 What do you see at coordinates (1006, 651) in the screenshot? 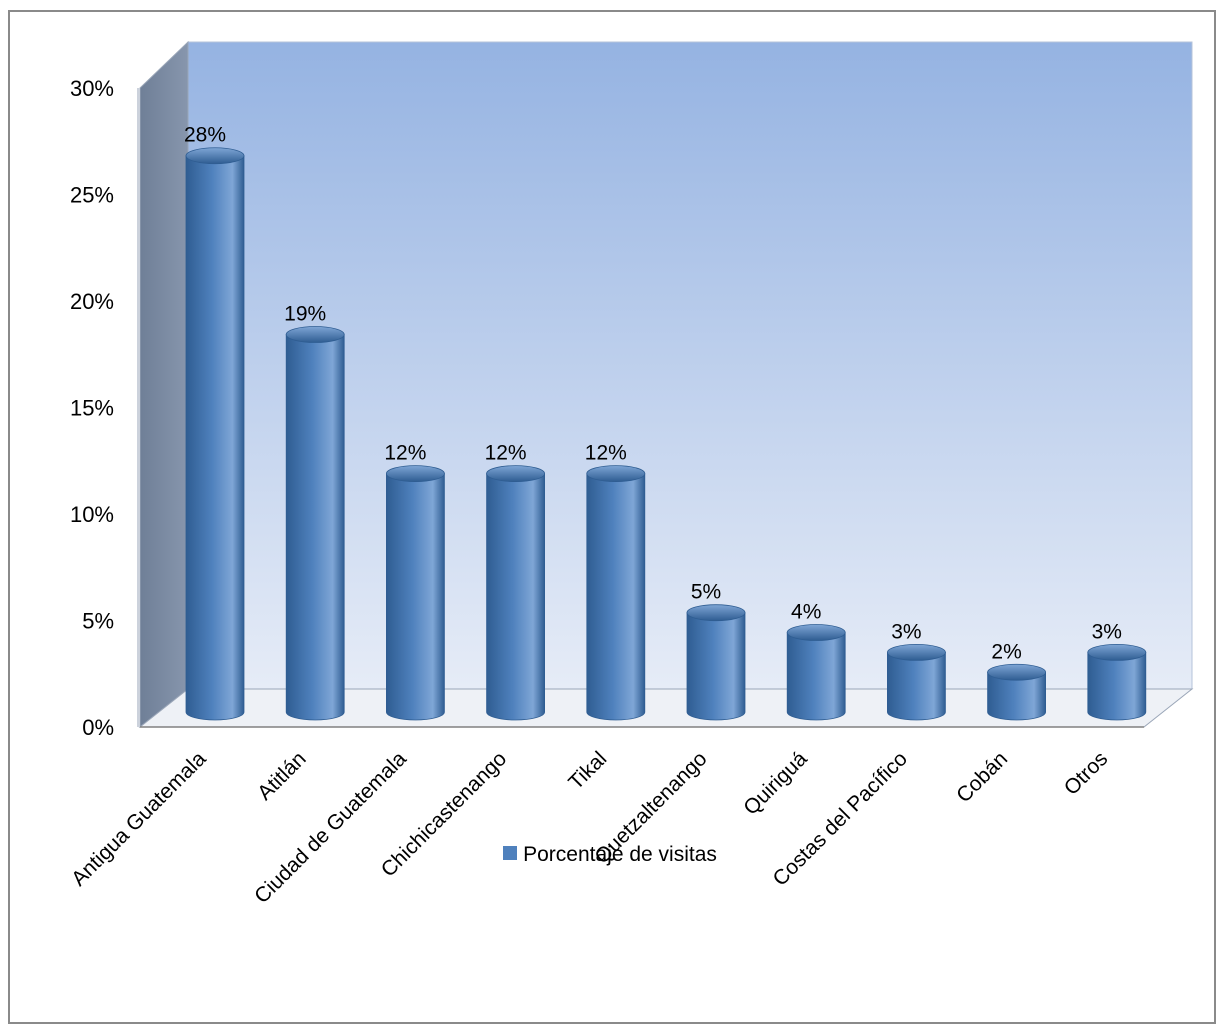
I see `data-label: 2%` at bounding box center [1006, 651].